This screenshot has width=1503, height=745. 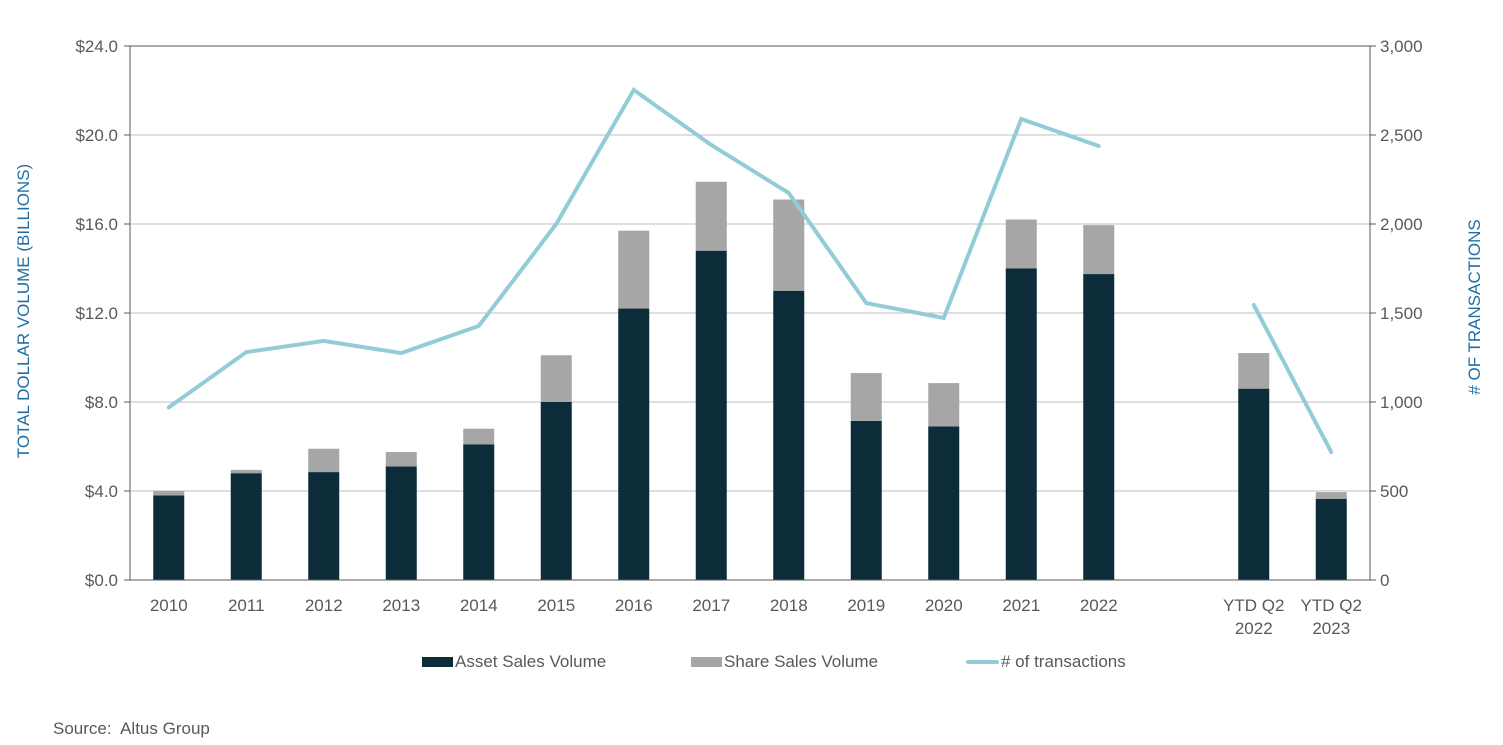 What do you see at coordinates (169, 605) in the screenshot?
I see `x-tick-label: 2010` at bounding box center [169, 605].